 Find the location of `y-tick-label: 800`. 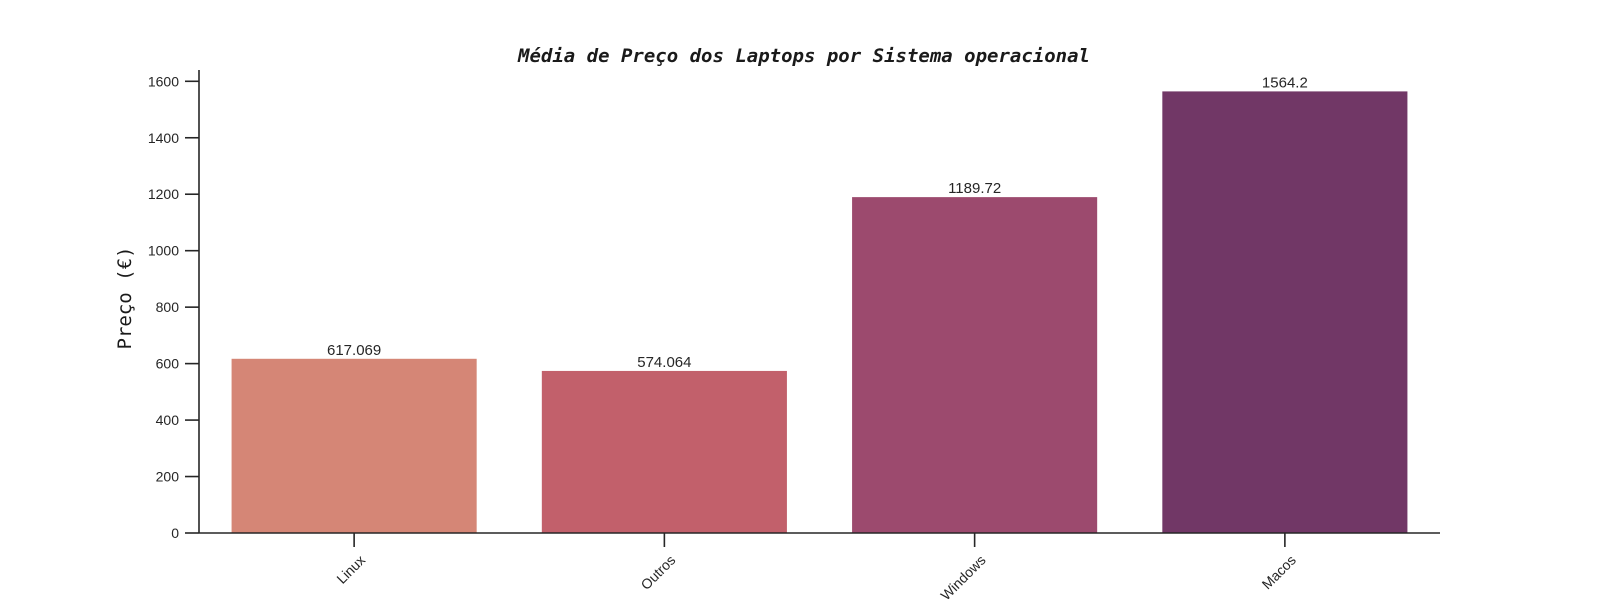

y-tick-label: 800 is located at coordinates (168, 307).